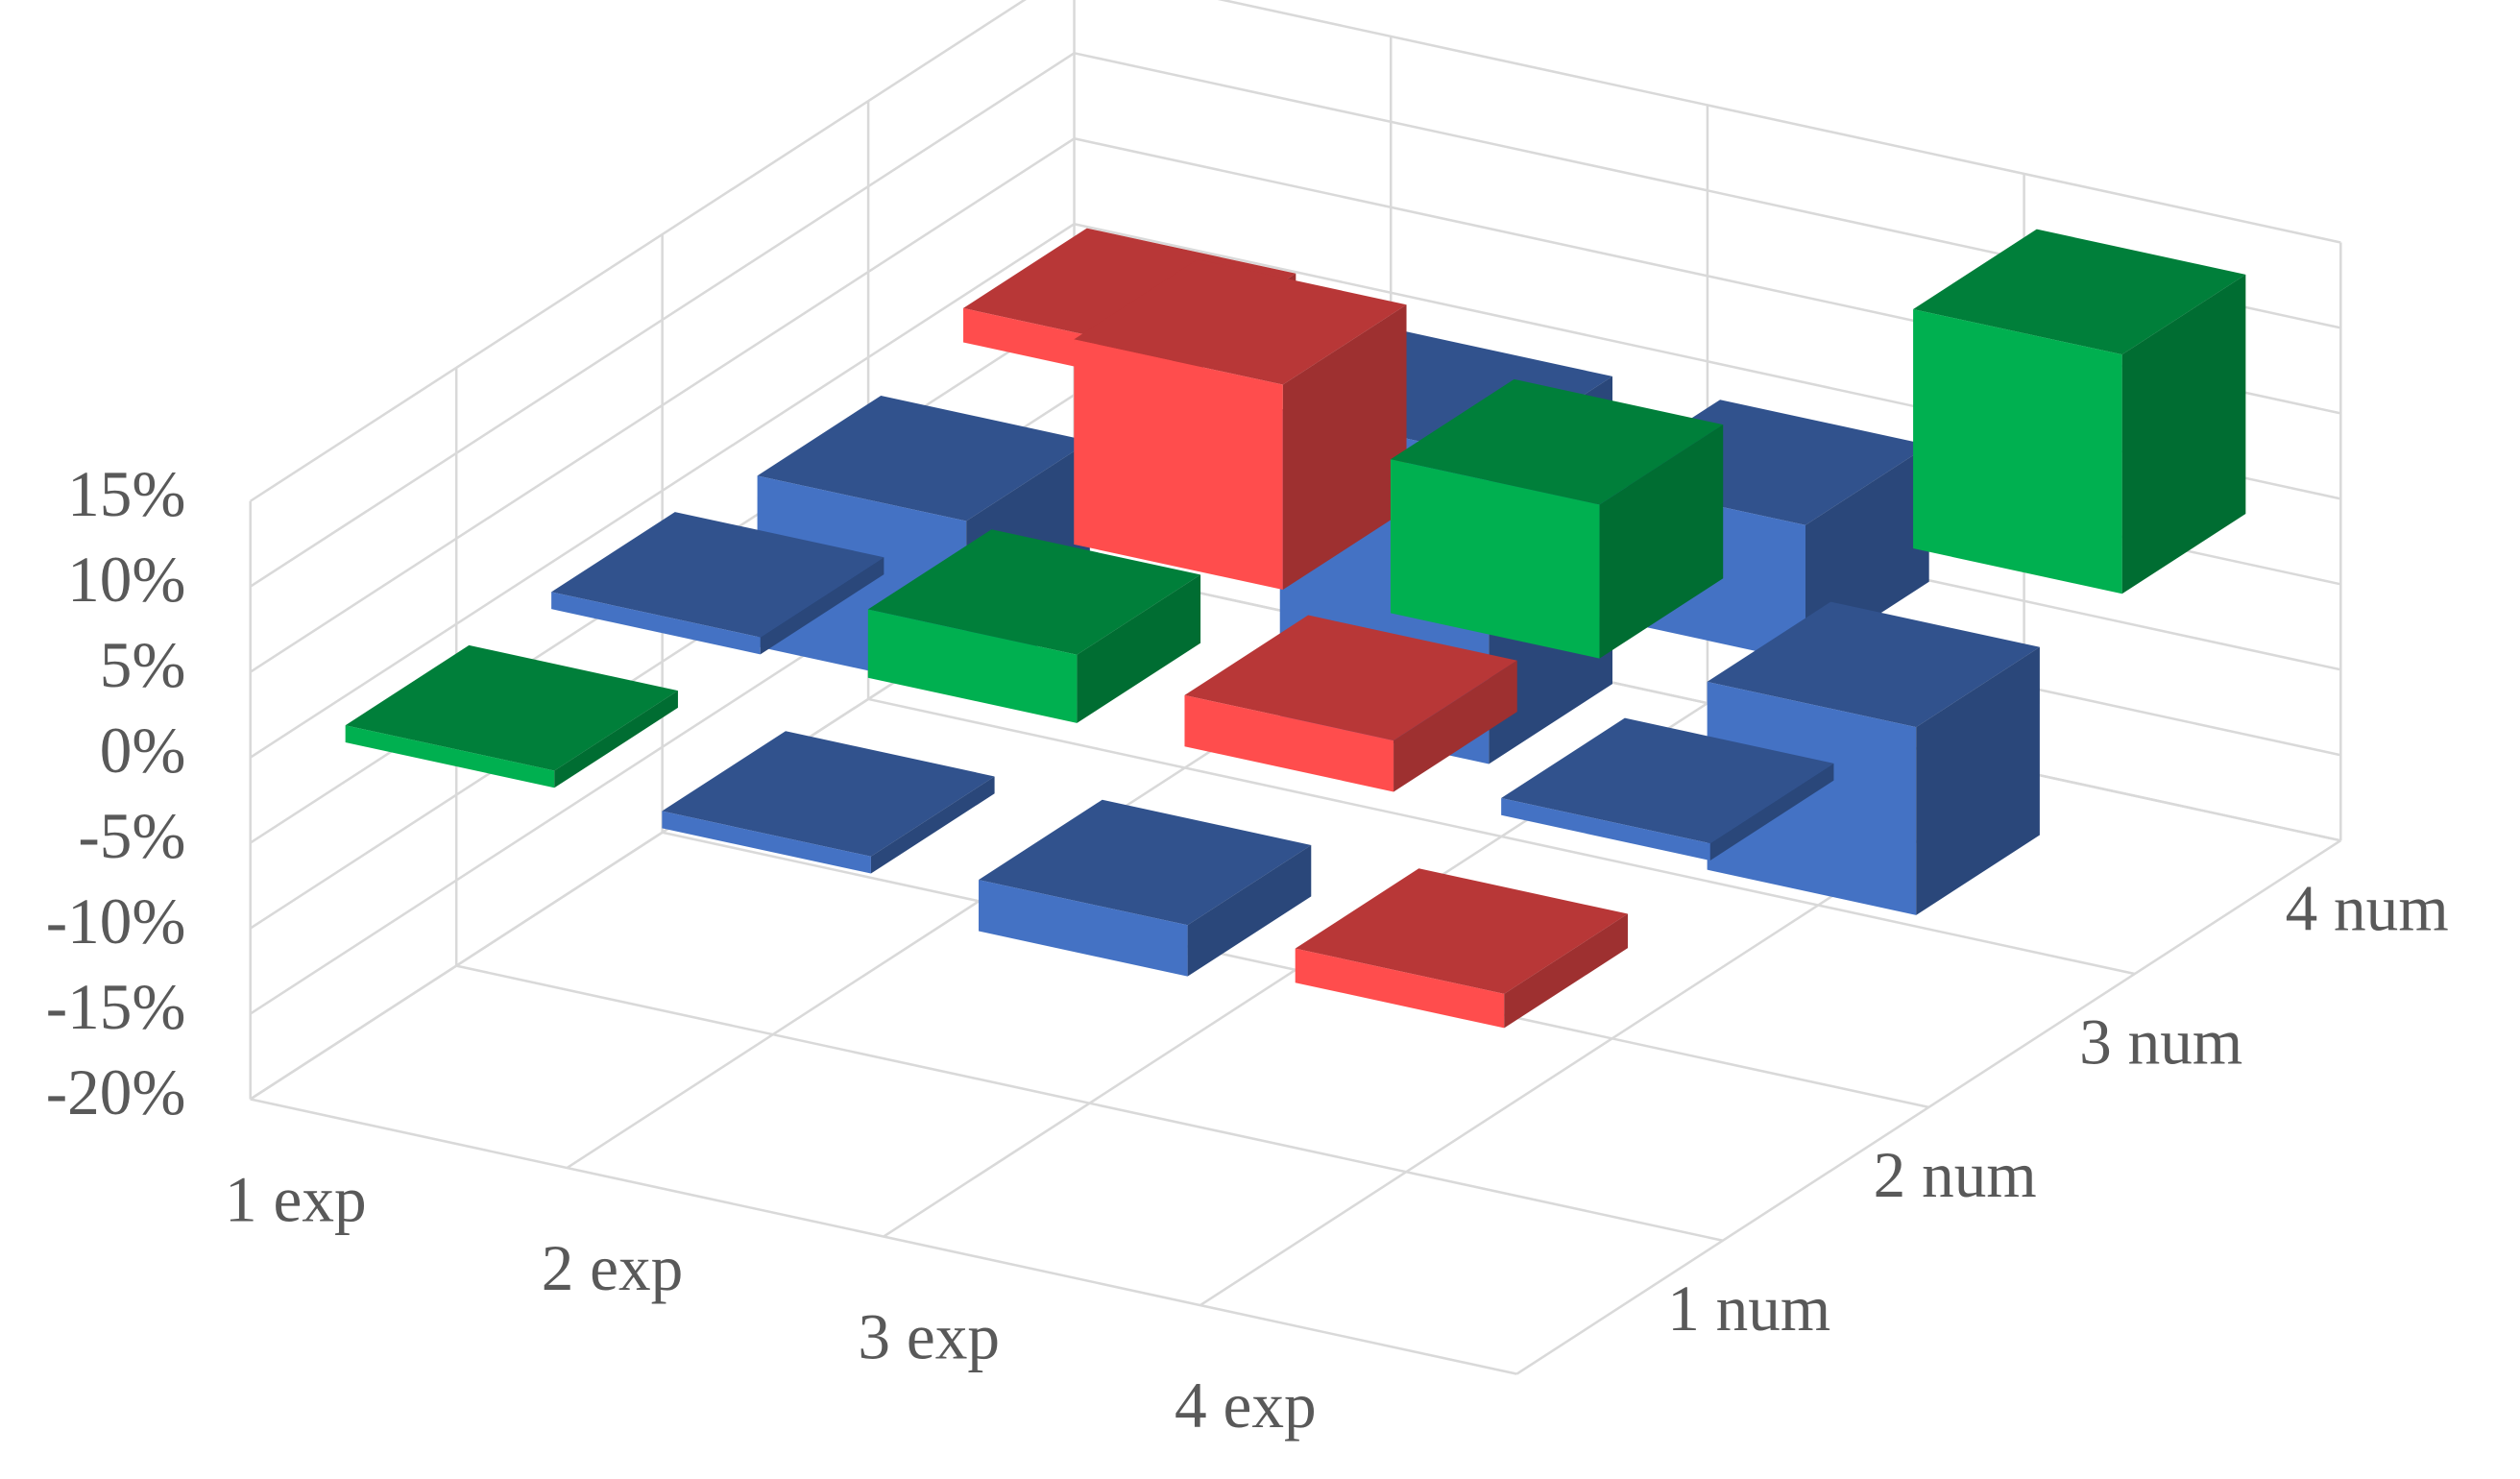  I want to click on x-tick-label: 3 exp, so click(929, 1336).